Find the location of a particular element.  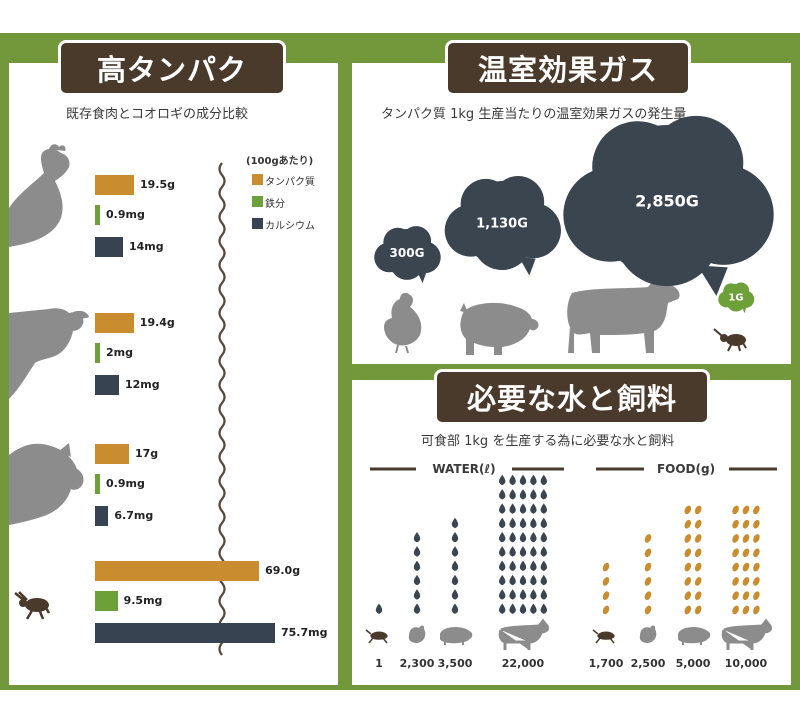

cloud-label-cow: 2,850G is located at coordinates (667, 201).